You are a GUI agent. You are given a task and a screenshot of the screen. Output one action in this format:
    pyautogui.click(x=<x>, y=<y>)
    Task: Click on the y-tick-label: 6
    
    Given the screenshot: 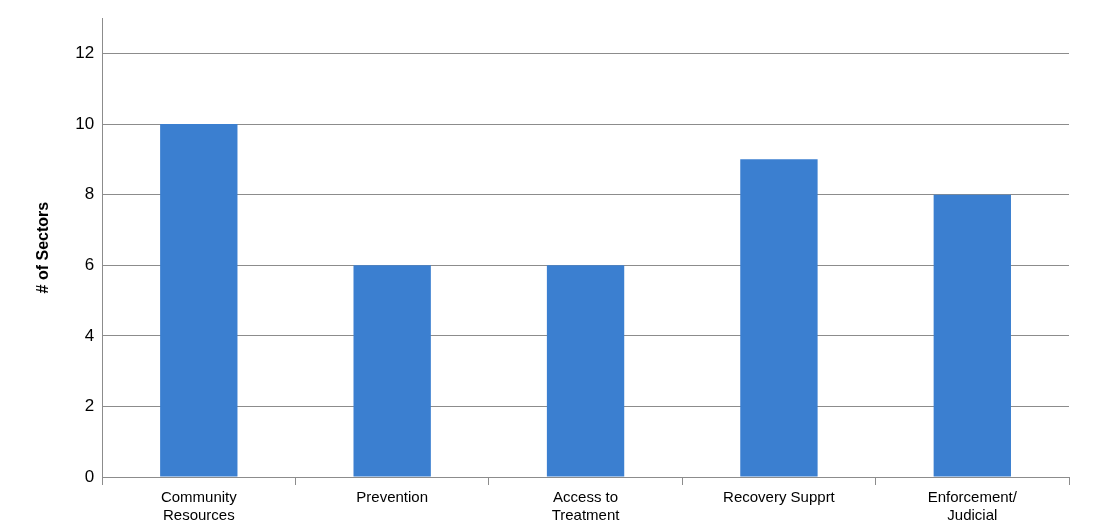 What is the action you would take?
    pyautogui.click(x=89, y=264)
    